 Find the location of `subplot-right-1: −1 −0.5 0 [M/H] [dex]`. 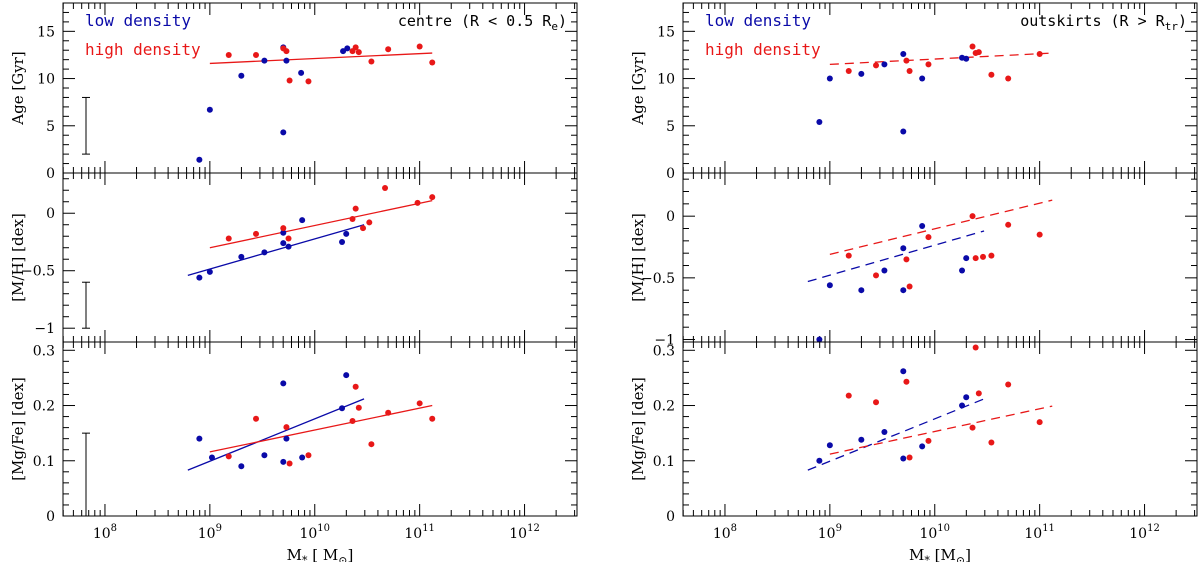

subplot-right-1: −1 −0.5 0 [M/H] [dex] is located at coordinates (913, 260).